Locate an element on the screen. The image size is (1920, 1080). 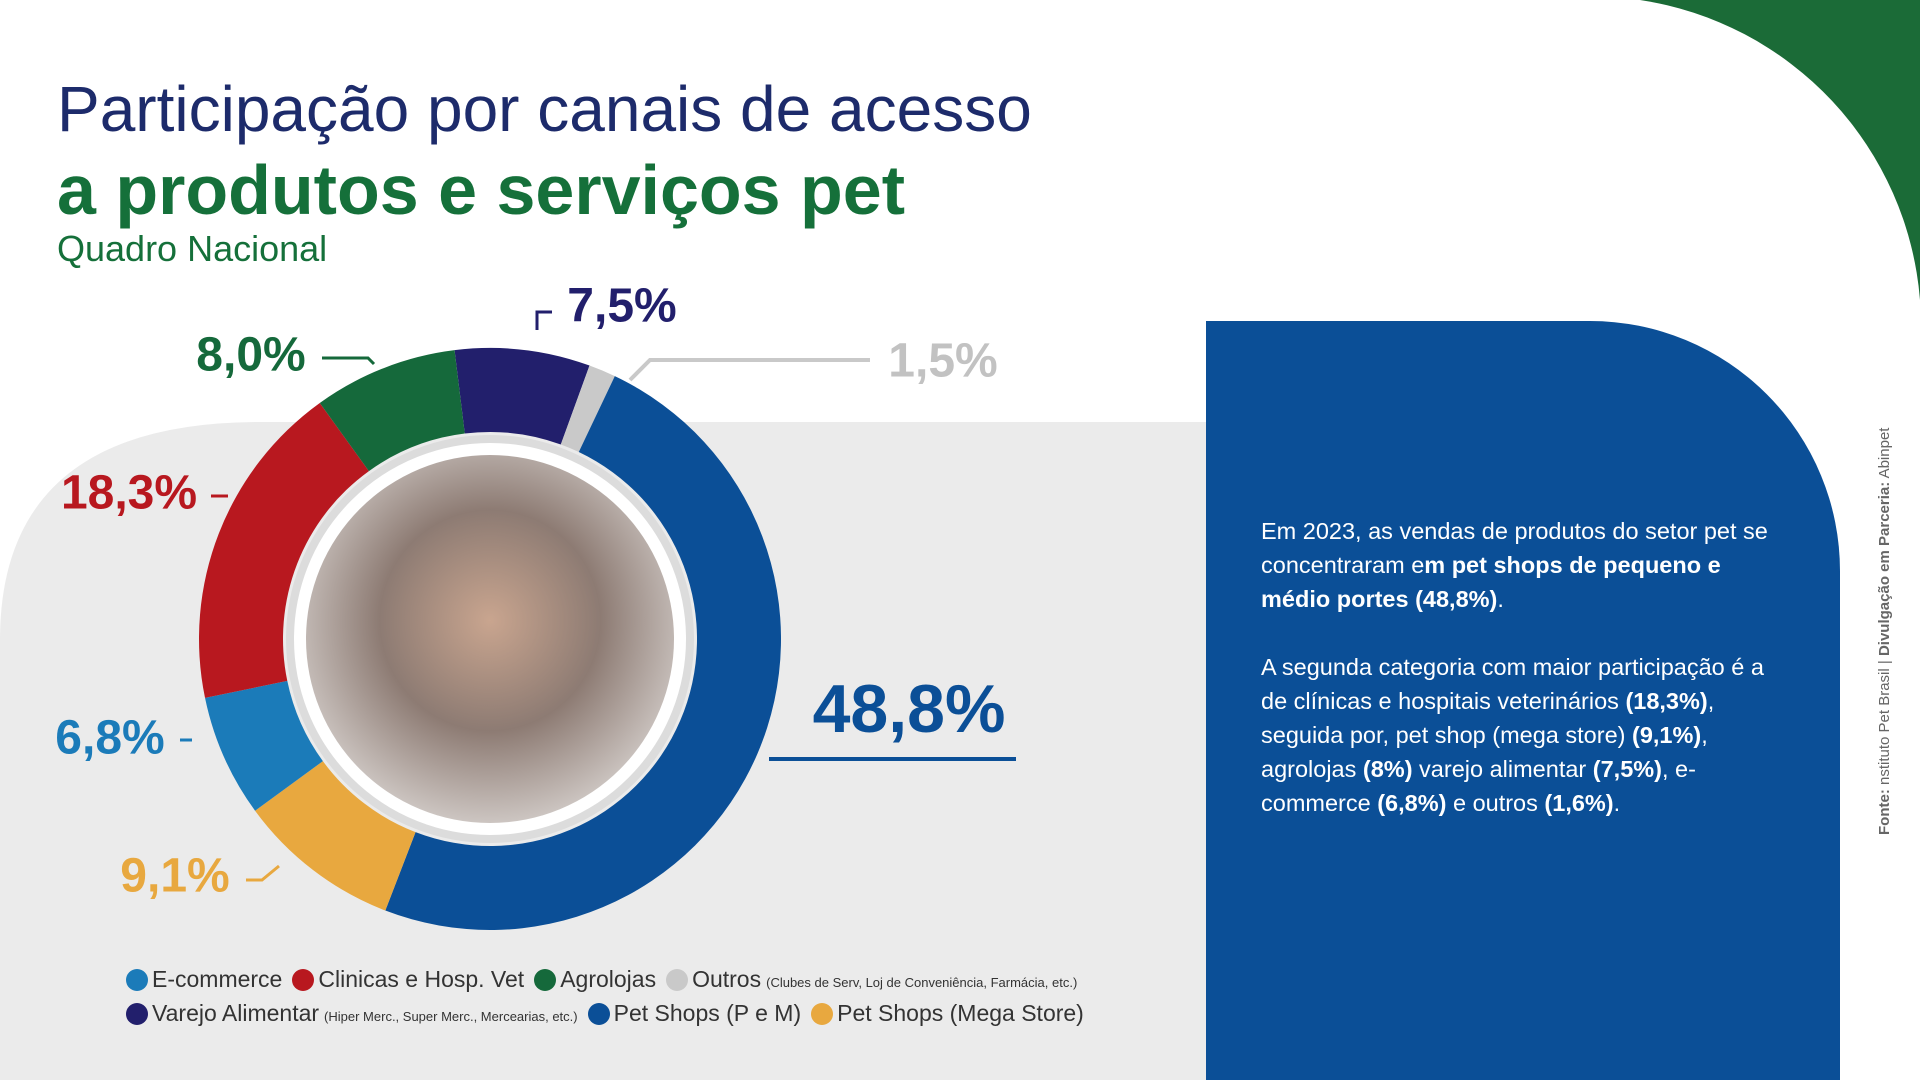
text-run: e outros is located at coordinates (1495, 803).